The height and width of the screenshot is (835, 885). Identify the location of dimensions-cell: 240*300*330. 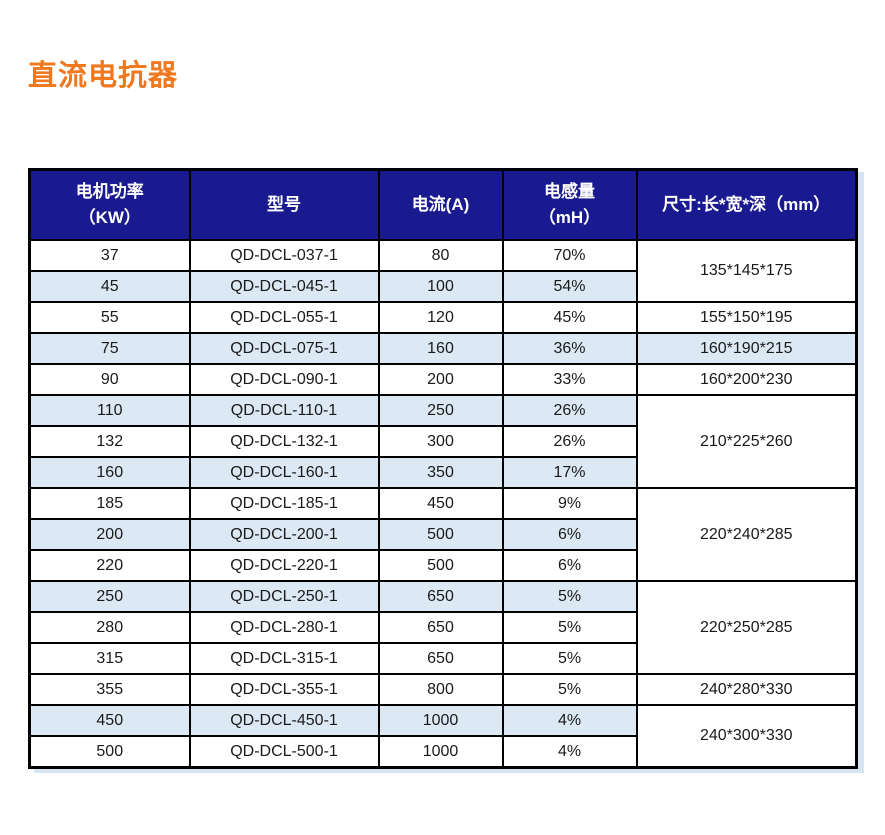
(746, 736).